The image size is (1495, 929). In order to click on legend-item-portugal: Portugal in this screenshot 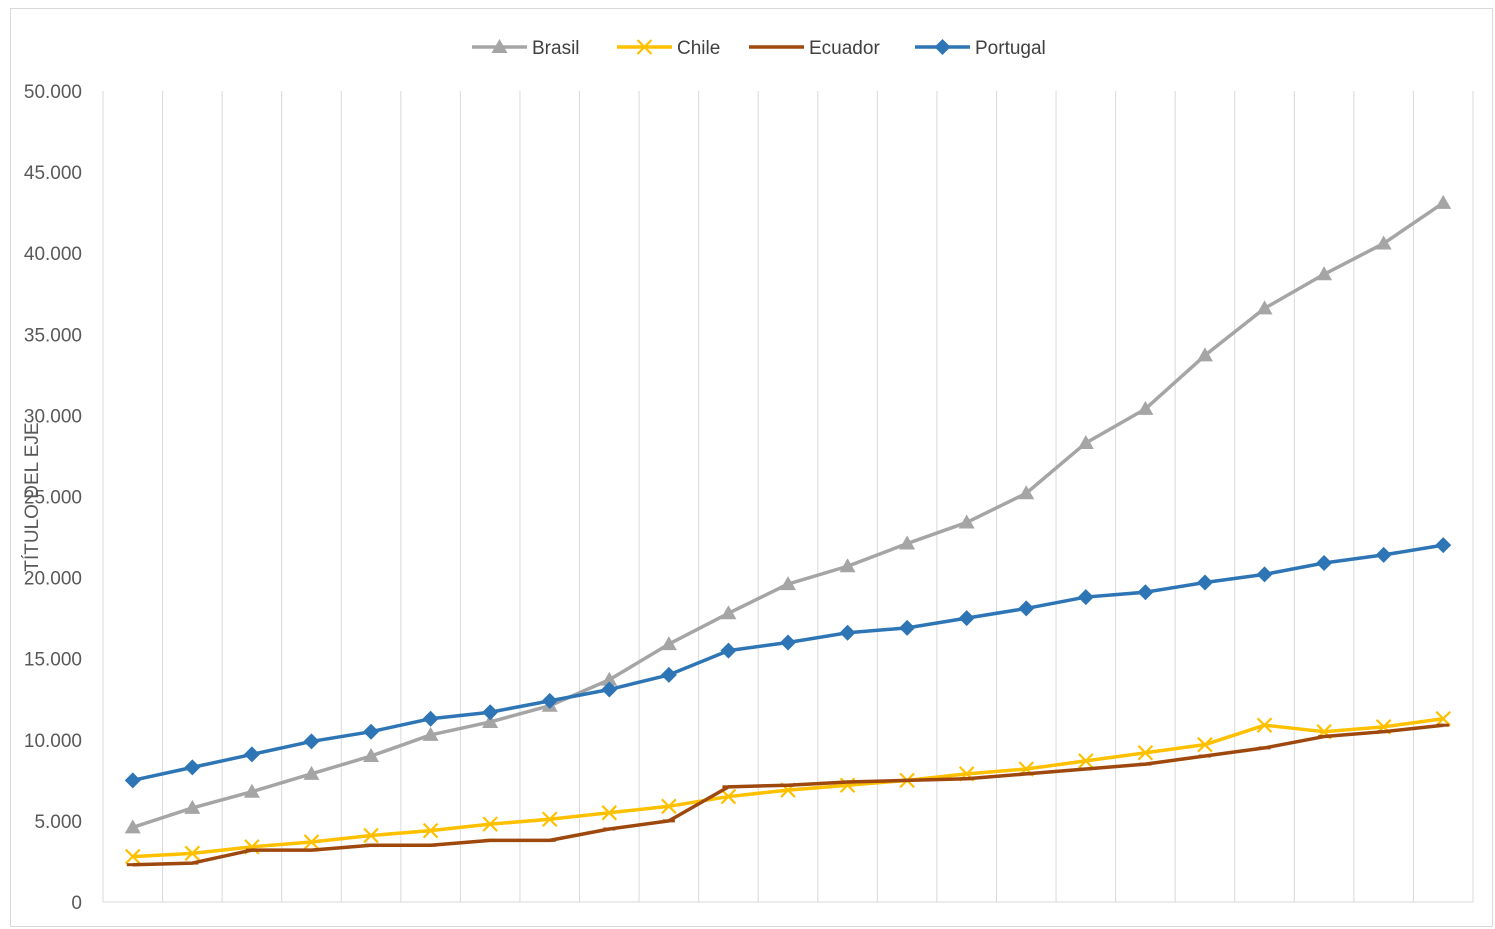, I will do `click(980, 48)`.